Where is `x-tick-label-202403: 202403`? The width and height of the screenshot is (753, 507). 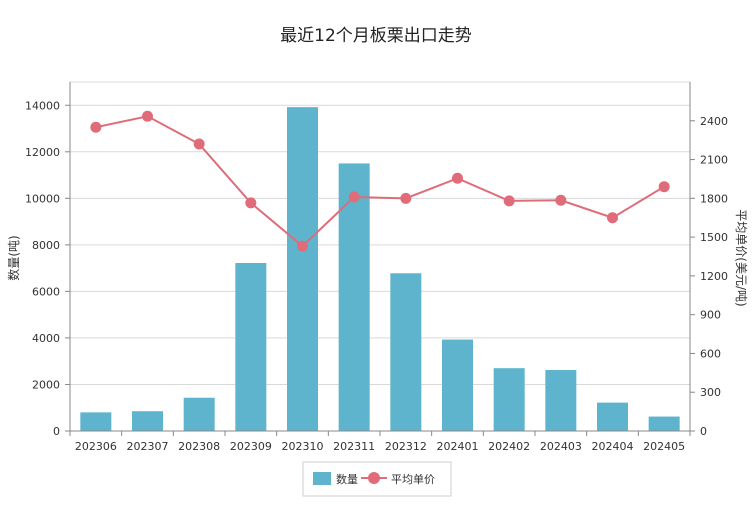
x-tick-label-202403: 202403 is located at coordinates (561, 446).